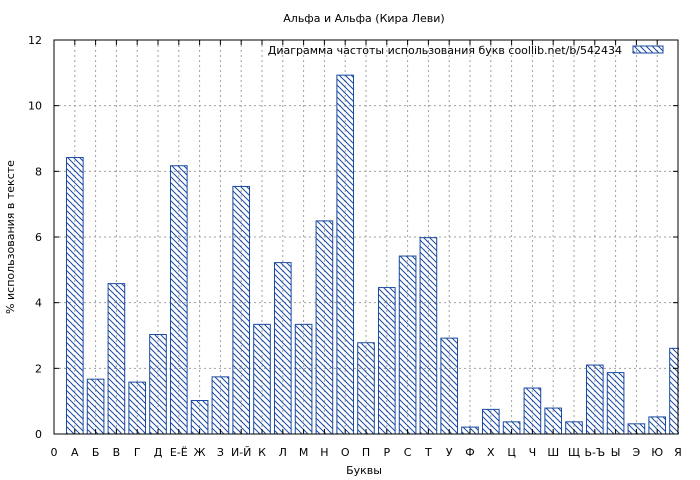 The width and height of the screenshot is (700, 480). I want to click on chart-title: Альфа и Альфа (Кира Леви), so click(363, 18).